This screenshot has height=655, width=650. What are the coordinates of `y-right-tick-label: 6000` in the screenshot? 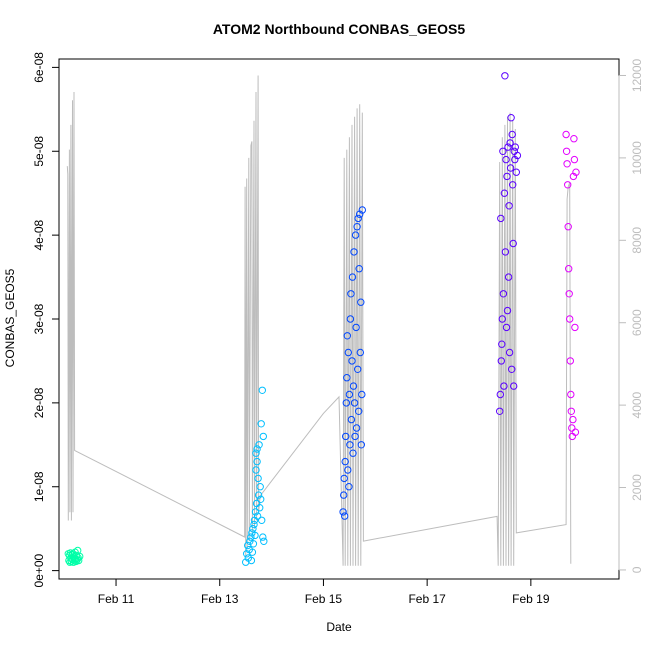 It's located at (637, 322).